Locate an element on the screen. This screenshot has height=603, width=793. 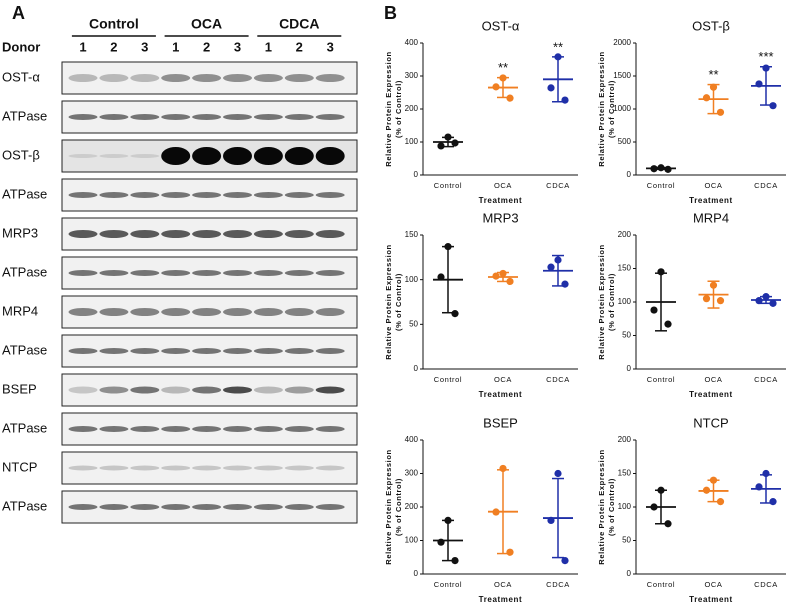
lane-label: 1 is located at coordinates (175, 46).